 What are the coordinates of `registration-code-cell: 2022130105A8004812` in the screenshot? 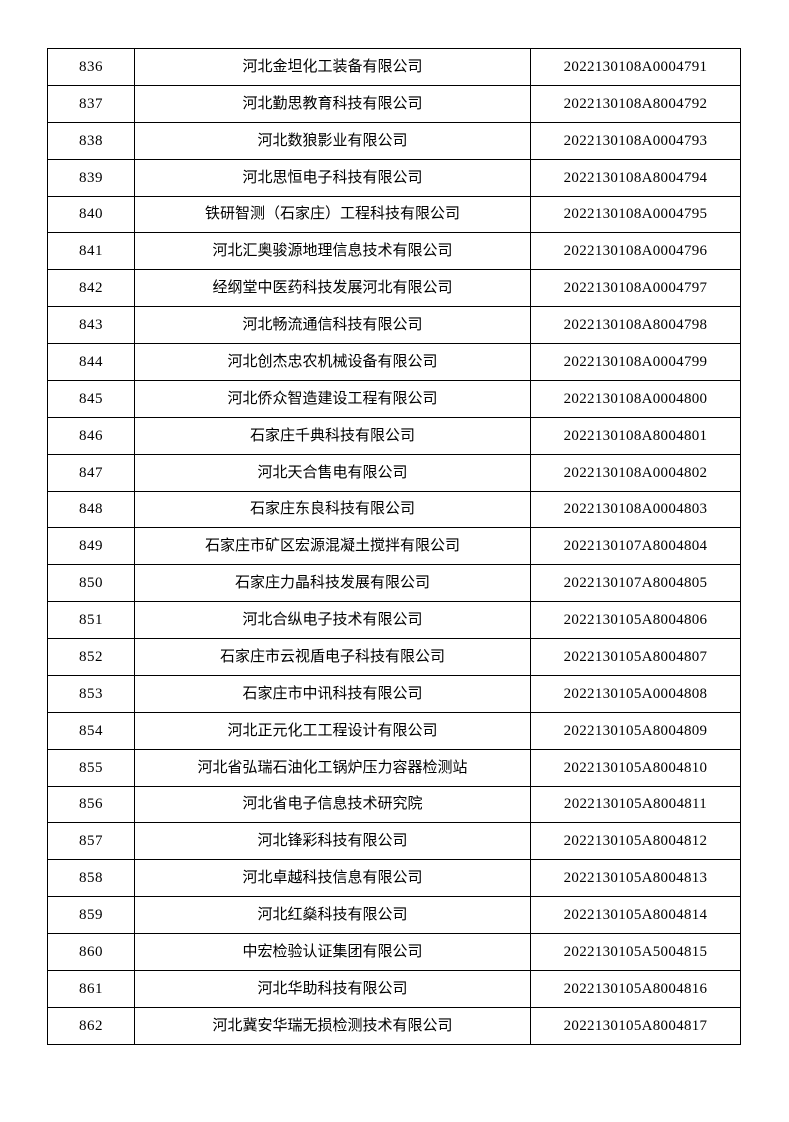 It's located at (635, 841).